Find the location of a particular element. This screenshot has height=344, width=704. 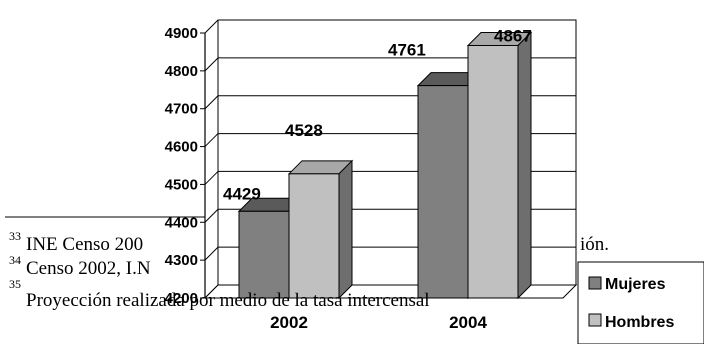

data-label-hombres: 4528 is located at coordinates (304, 130).